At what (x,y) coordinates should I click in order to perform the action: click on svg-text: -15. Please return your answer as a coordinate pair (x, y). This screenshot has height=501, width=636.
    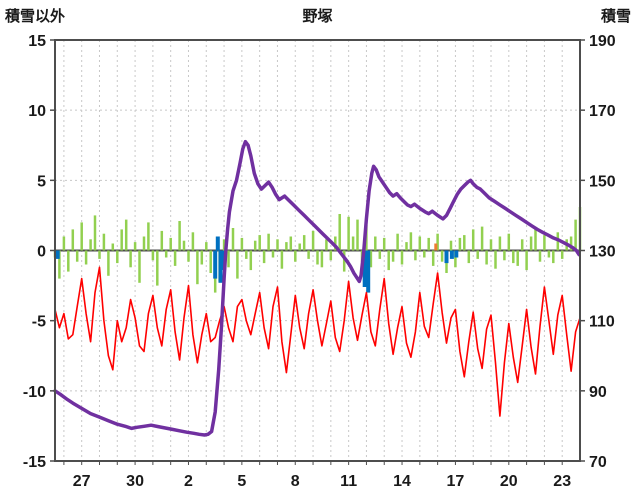
    Looking at the image, I should click on (34, 462).